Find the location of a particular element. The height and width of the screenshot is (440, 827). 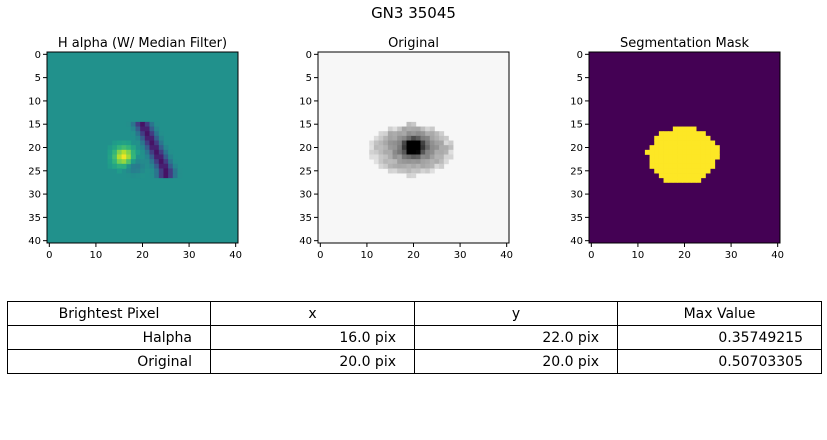

segmentation-y-tick-label: 30 is located at coordinates (576, 195).